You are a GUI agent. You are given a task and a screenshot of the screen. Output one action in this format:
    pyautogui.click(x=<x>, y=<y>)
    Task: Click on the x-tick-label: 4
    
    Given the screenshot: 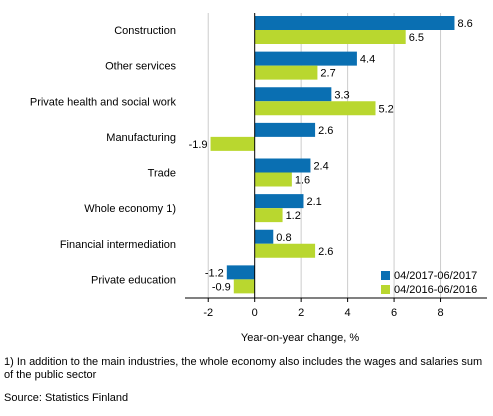 What is the action you would take?
    pyautogui.click(x=348, y=313)
    